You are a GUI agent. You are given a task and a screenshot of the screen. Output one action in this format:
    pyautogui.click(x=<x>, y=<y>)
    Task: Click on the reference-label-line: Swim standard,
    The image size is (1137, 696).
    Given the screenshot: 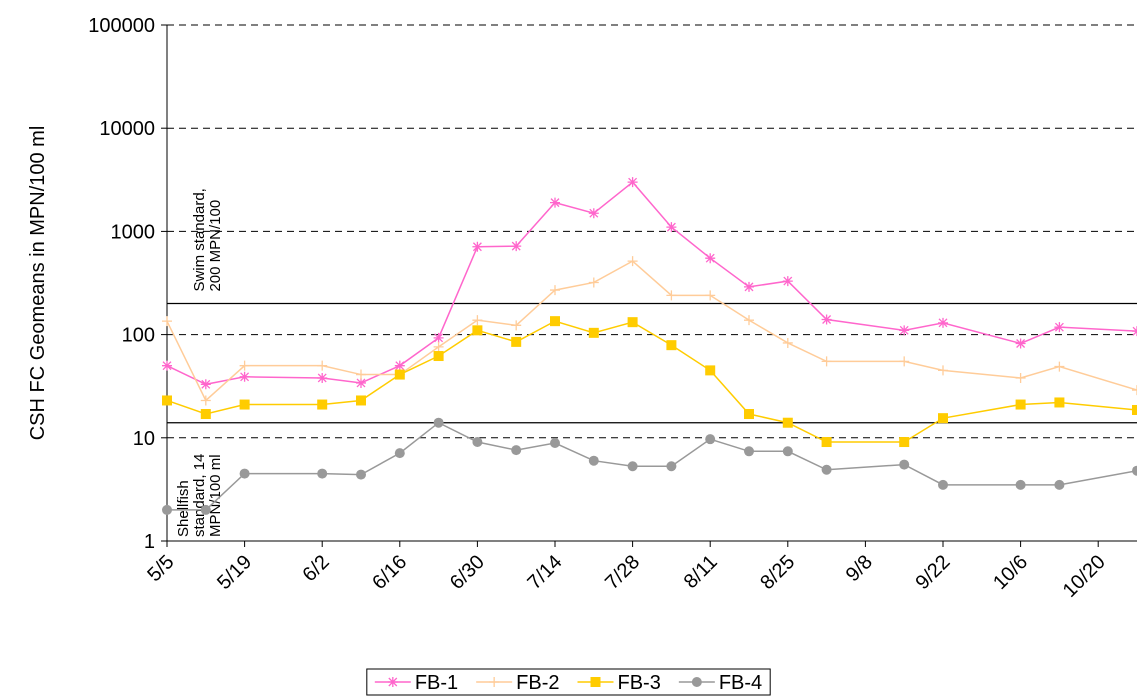 What is the action you would take?
    pyautogui.click(x=199, y=239)
    